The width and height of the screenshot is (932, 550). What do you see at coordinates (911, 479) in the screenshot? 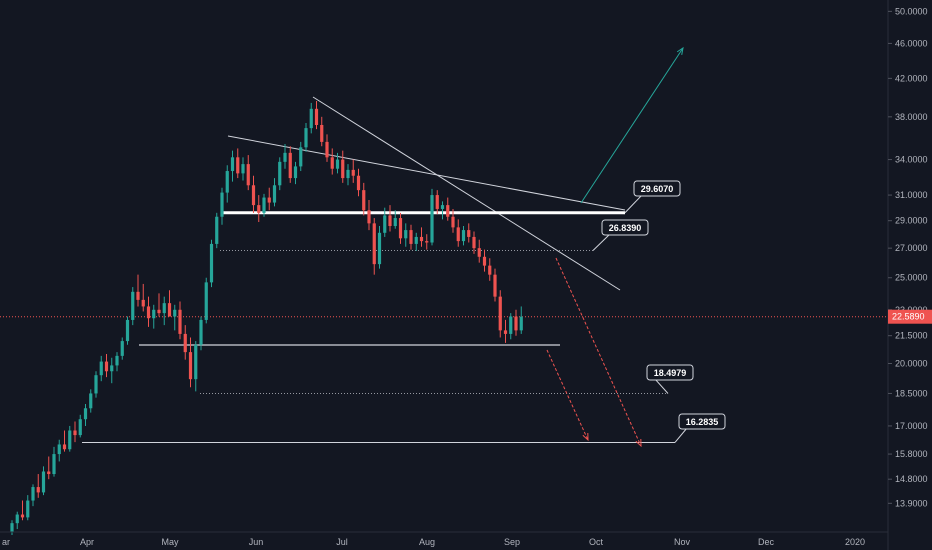
I see `price-tick-label: 14.8000` at bounding box center [911, 479].